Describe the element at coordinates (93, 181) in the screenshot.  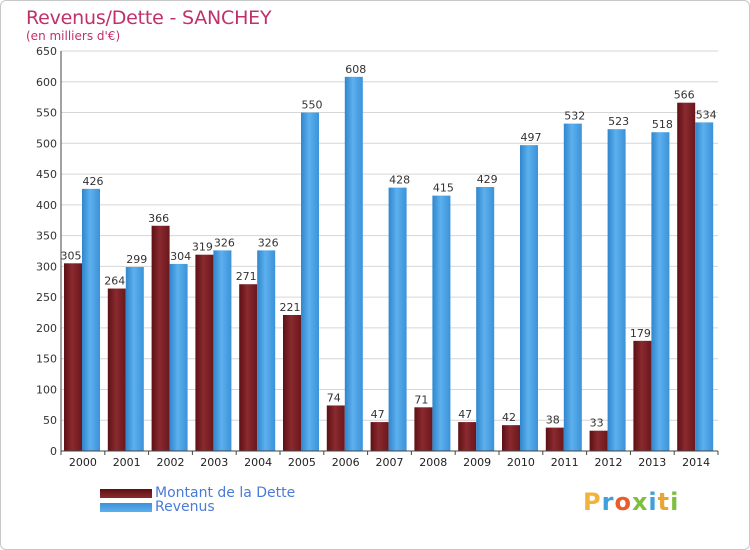
I see `revenue-value-label: 426` at that location.